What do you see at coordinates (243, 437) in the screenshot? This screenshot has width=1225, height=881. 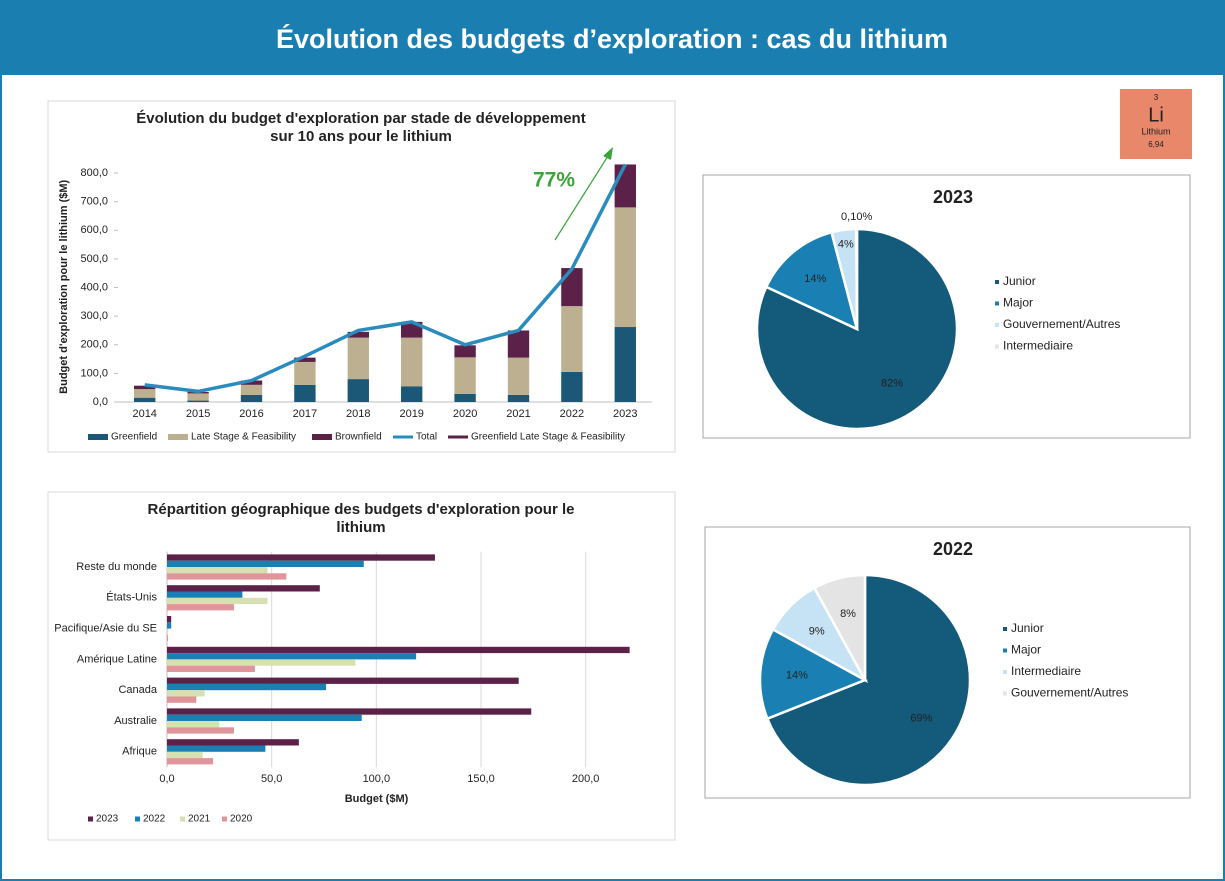 I see `legend-label: Late Stage & Feasibility` at bounding box center [243, 437].